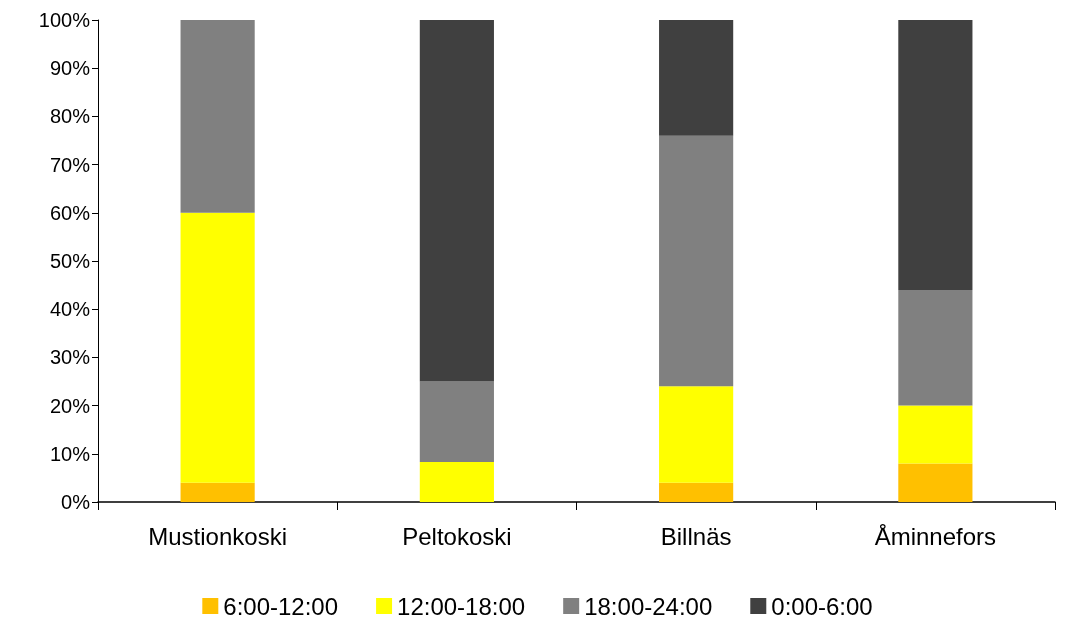  What do you see at coordinates (648, 606) in the screenshot?
I see `legend-label: 18:00-24:00` at bounding box center [648, 606].